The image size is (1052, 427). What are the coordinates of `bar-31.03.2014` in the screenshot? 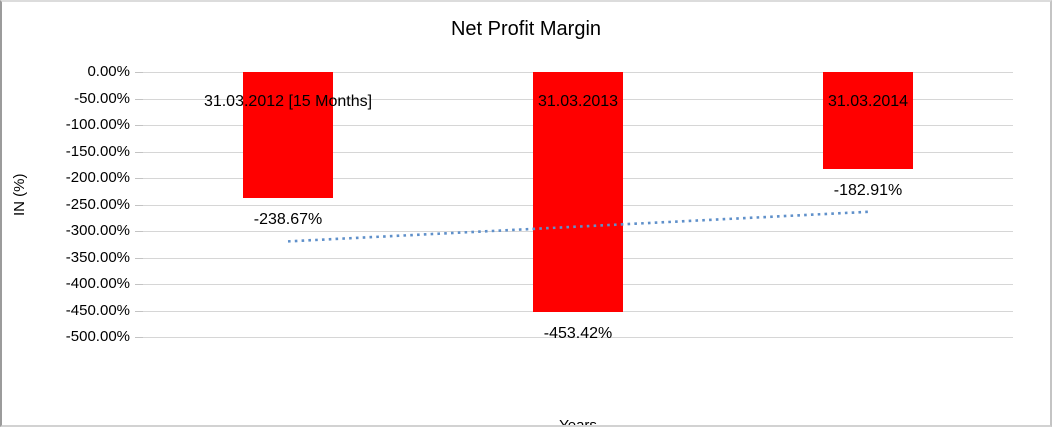 It's located at (868, 120).